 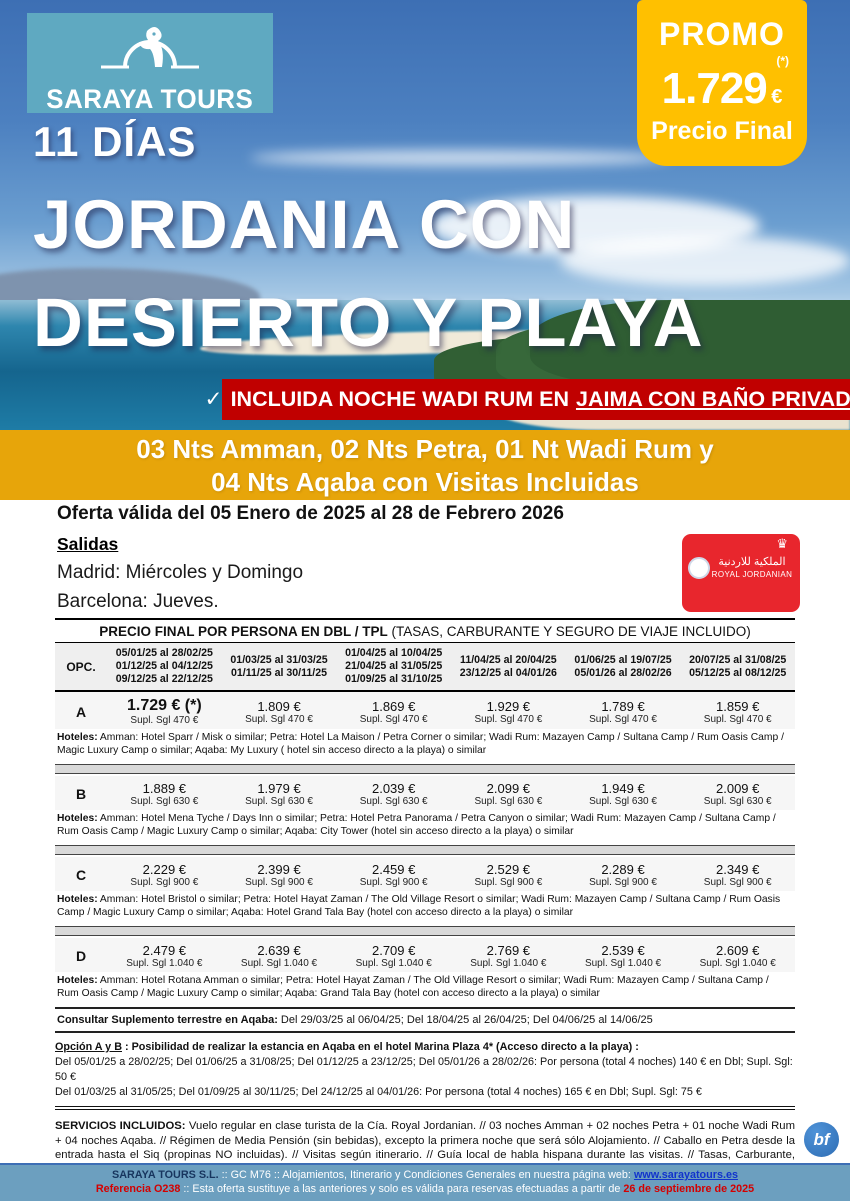 I want to click on ribbon-underlined-text: JAIMA CON BAÑO PRIVADO, so click(x=712, y=399).